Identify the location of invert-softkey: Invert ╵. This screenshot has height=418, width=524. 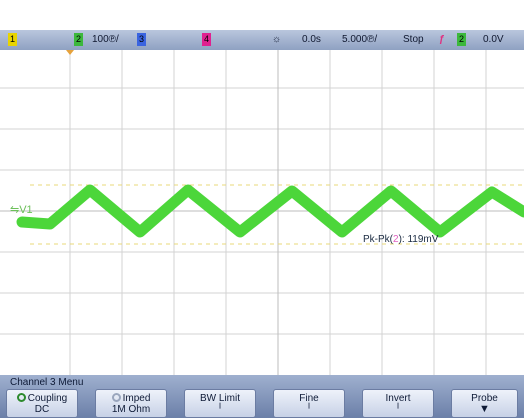
(398, 403).